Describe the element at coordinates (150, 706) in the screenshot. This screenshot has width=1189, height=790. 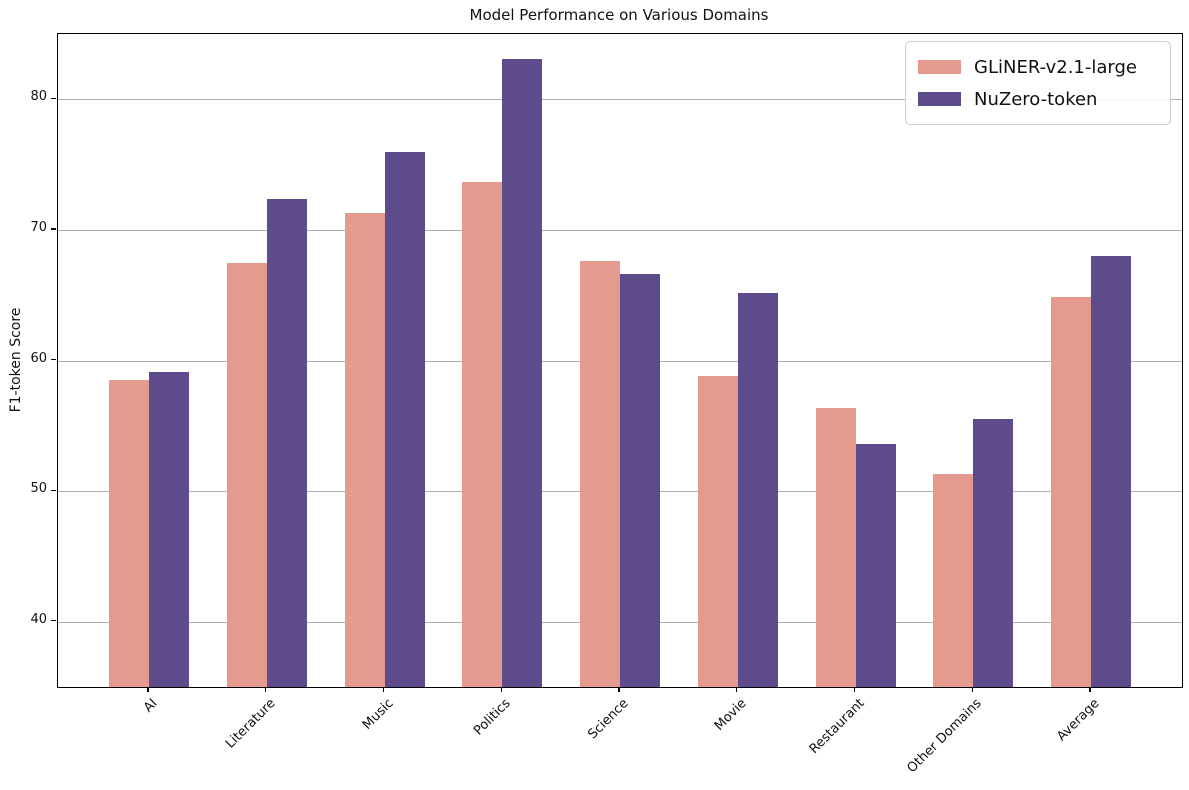
I see `x-tick-label-AI: AI` at that location.